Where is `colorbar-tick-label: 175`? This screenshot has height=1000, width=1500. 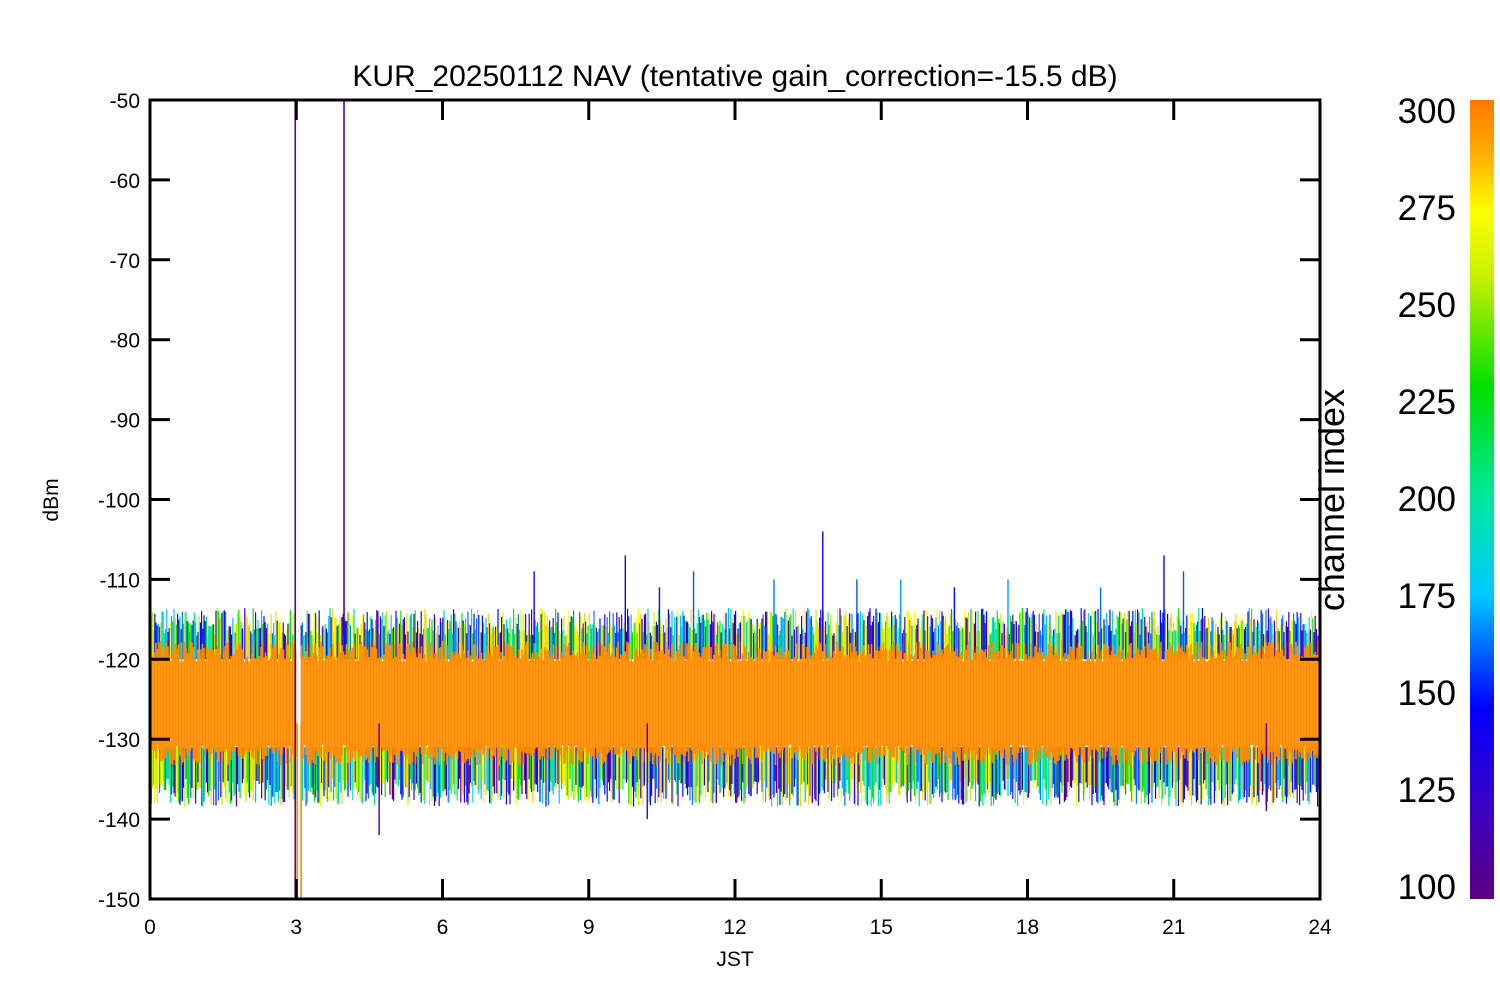 colorbar-tick-label: 175 is located at coordinates (1427, 596).